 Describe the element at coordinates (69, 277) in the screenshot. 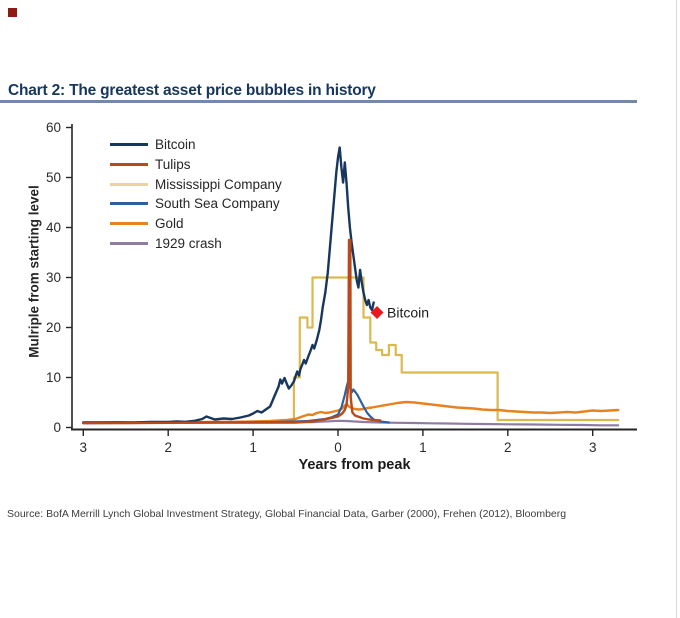

I see `y-axis-ticks` at that location.